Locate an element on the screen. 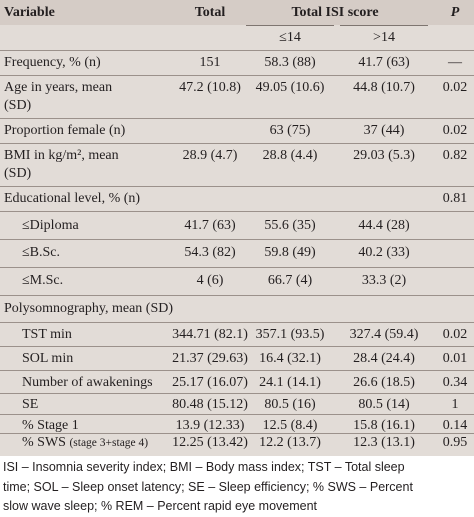  row-p: 0.82 is located at coordinates (455, 155).